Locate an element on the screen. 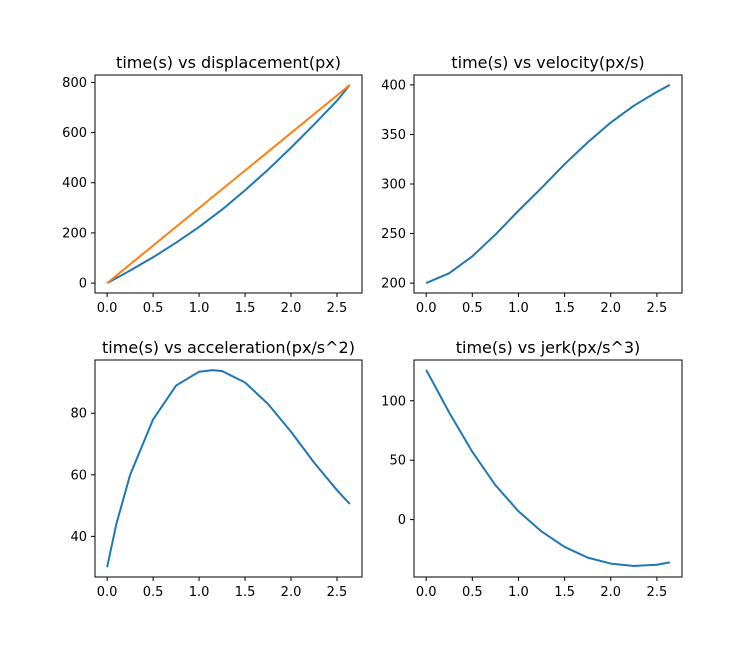  chart-title: time(s) vs displacement(px) is located at coordinates (228, 62).